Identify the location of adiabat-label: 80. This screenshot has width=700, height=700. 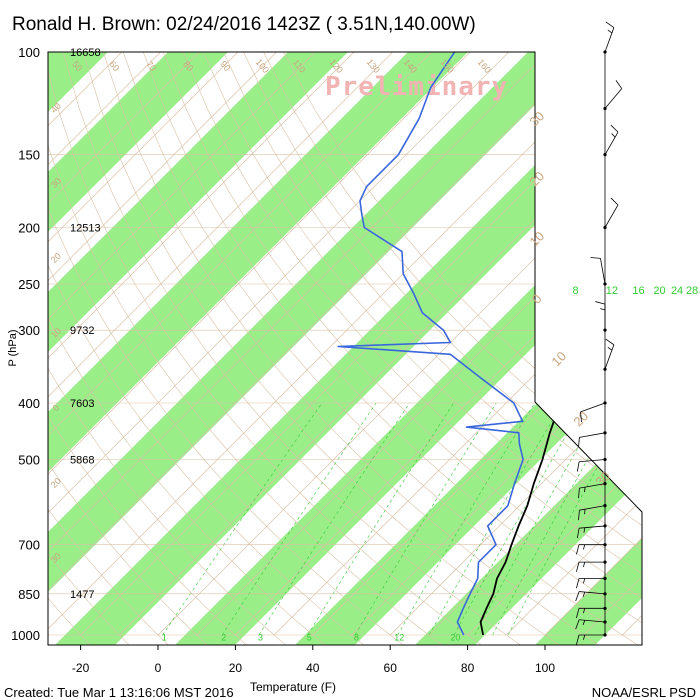
(188, 66).